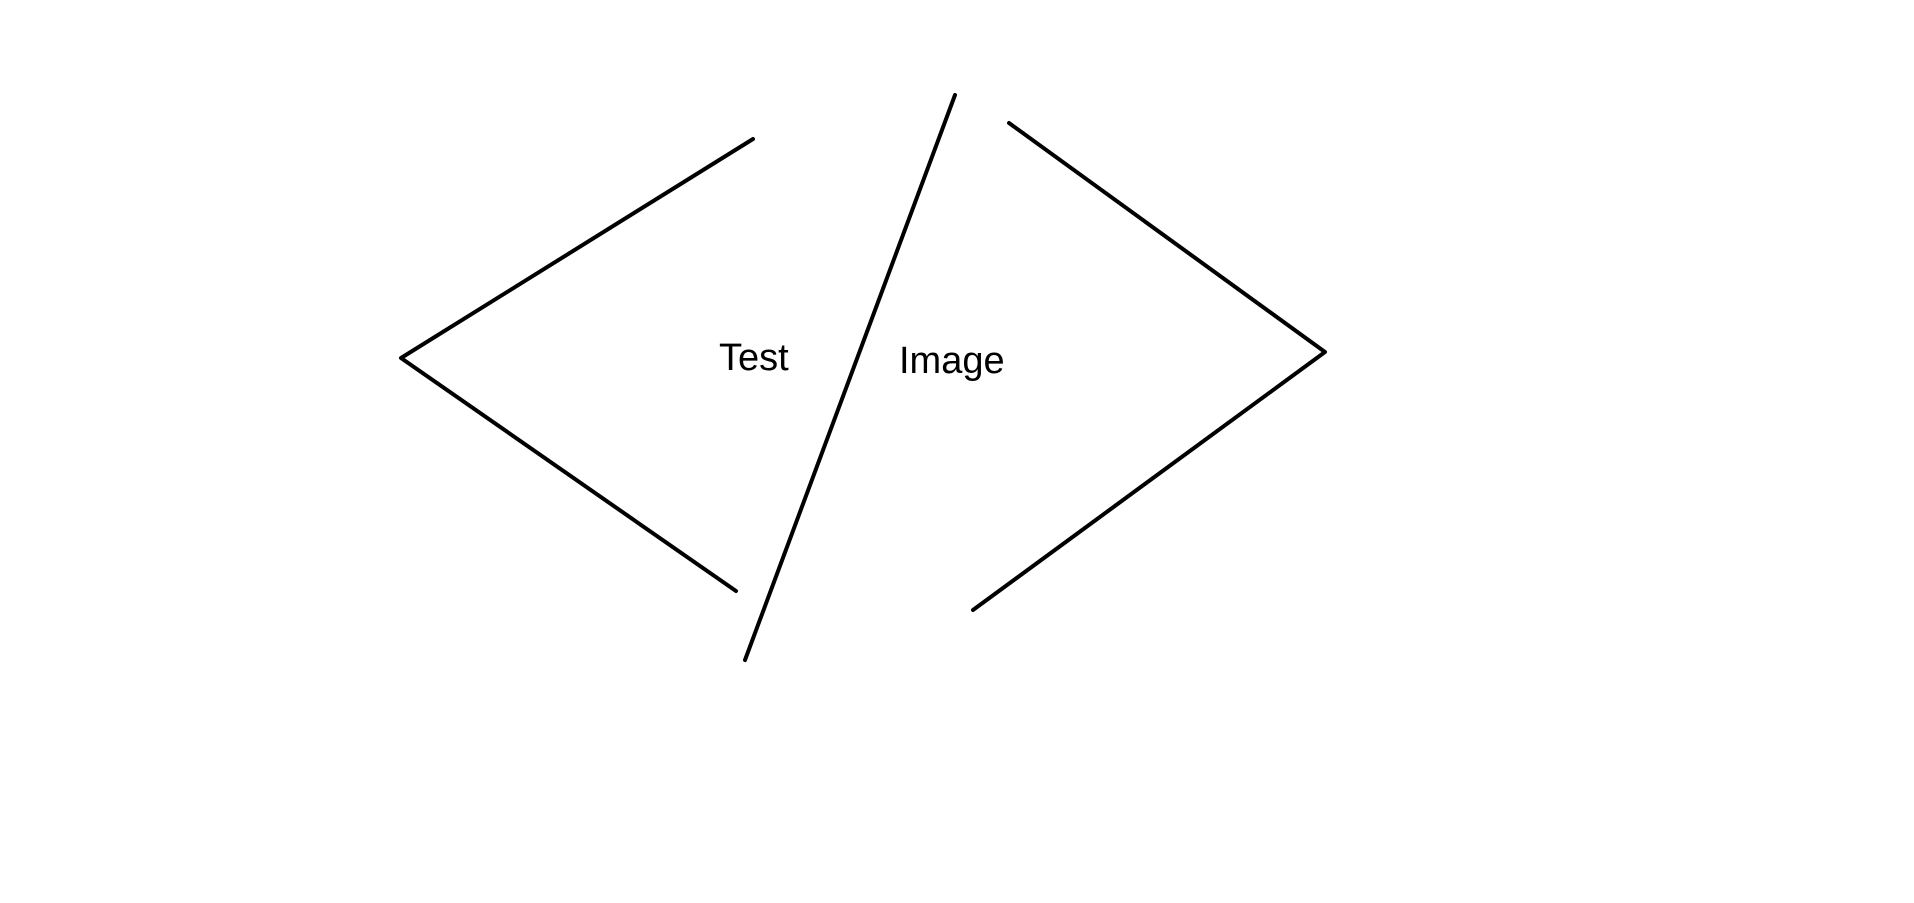  Describe the element at coordinates (850, 377) in the screenshot. I see `slash-stroke` at that location.